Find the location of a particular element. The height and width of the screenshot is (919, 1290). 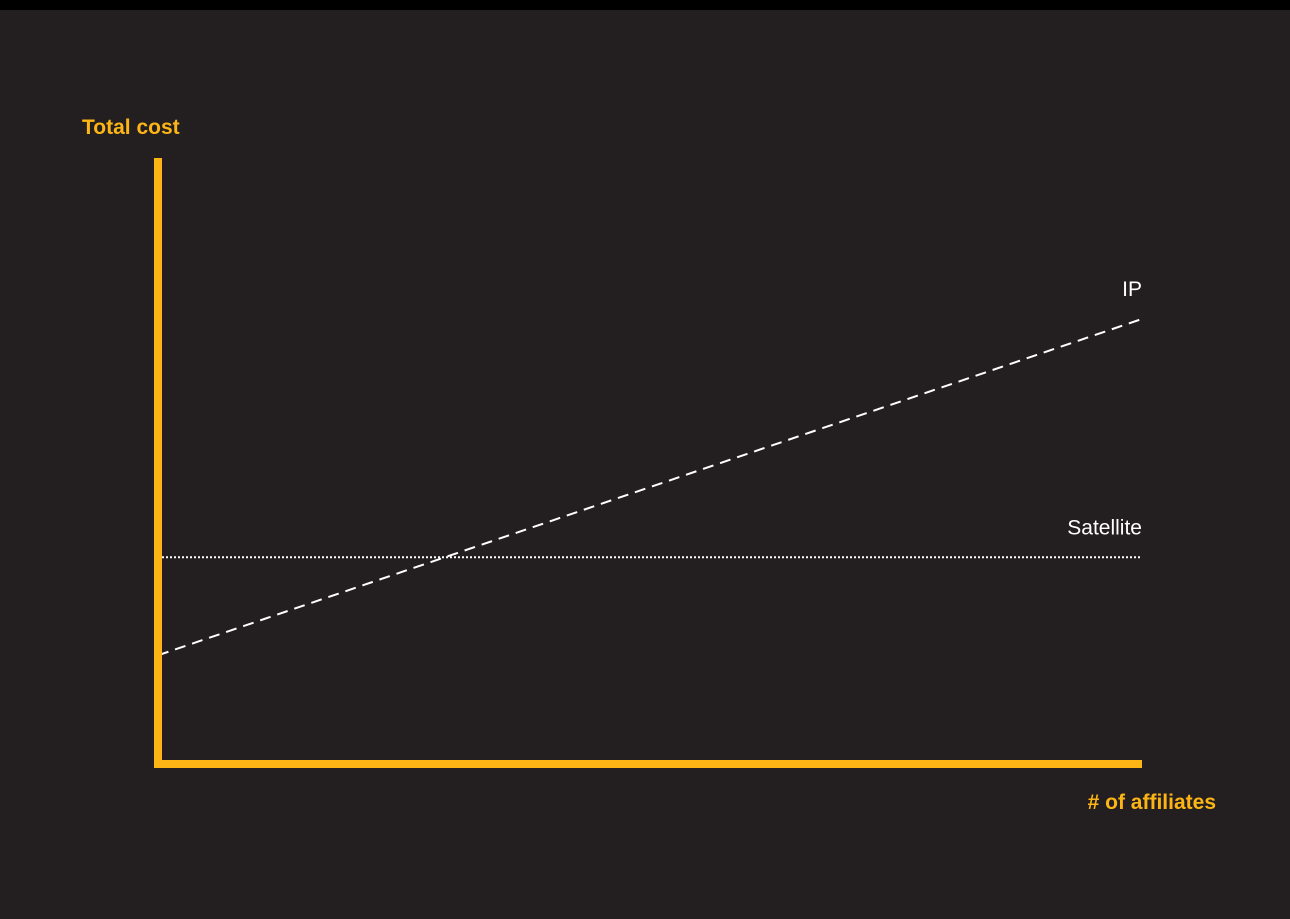

x-axis-title: # of affiliates is located at coordinates (1152, 802).